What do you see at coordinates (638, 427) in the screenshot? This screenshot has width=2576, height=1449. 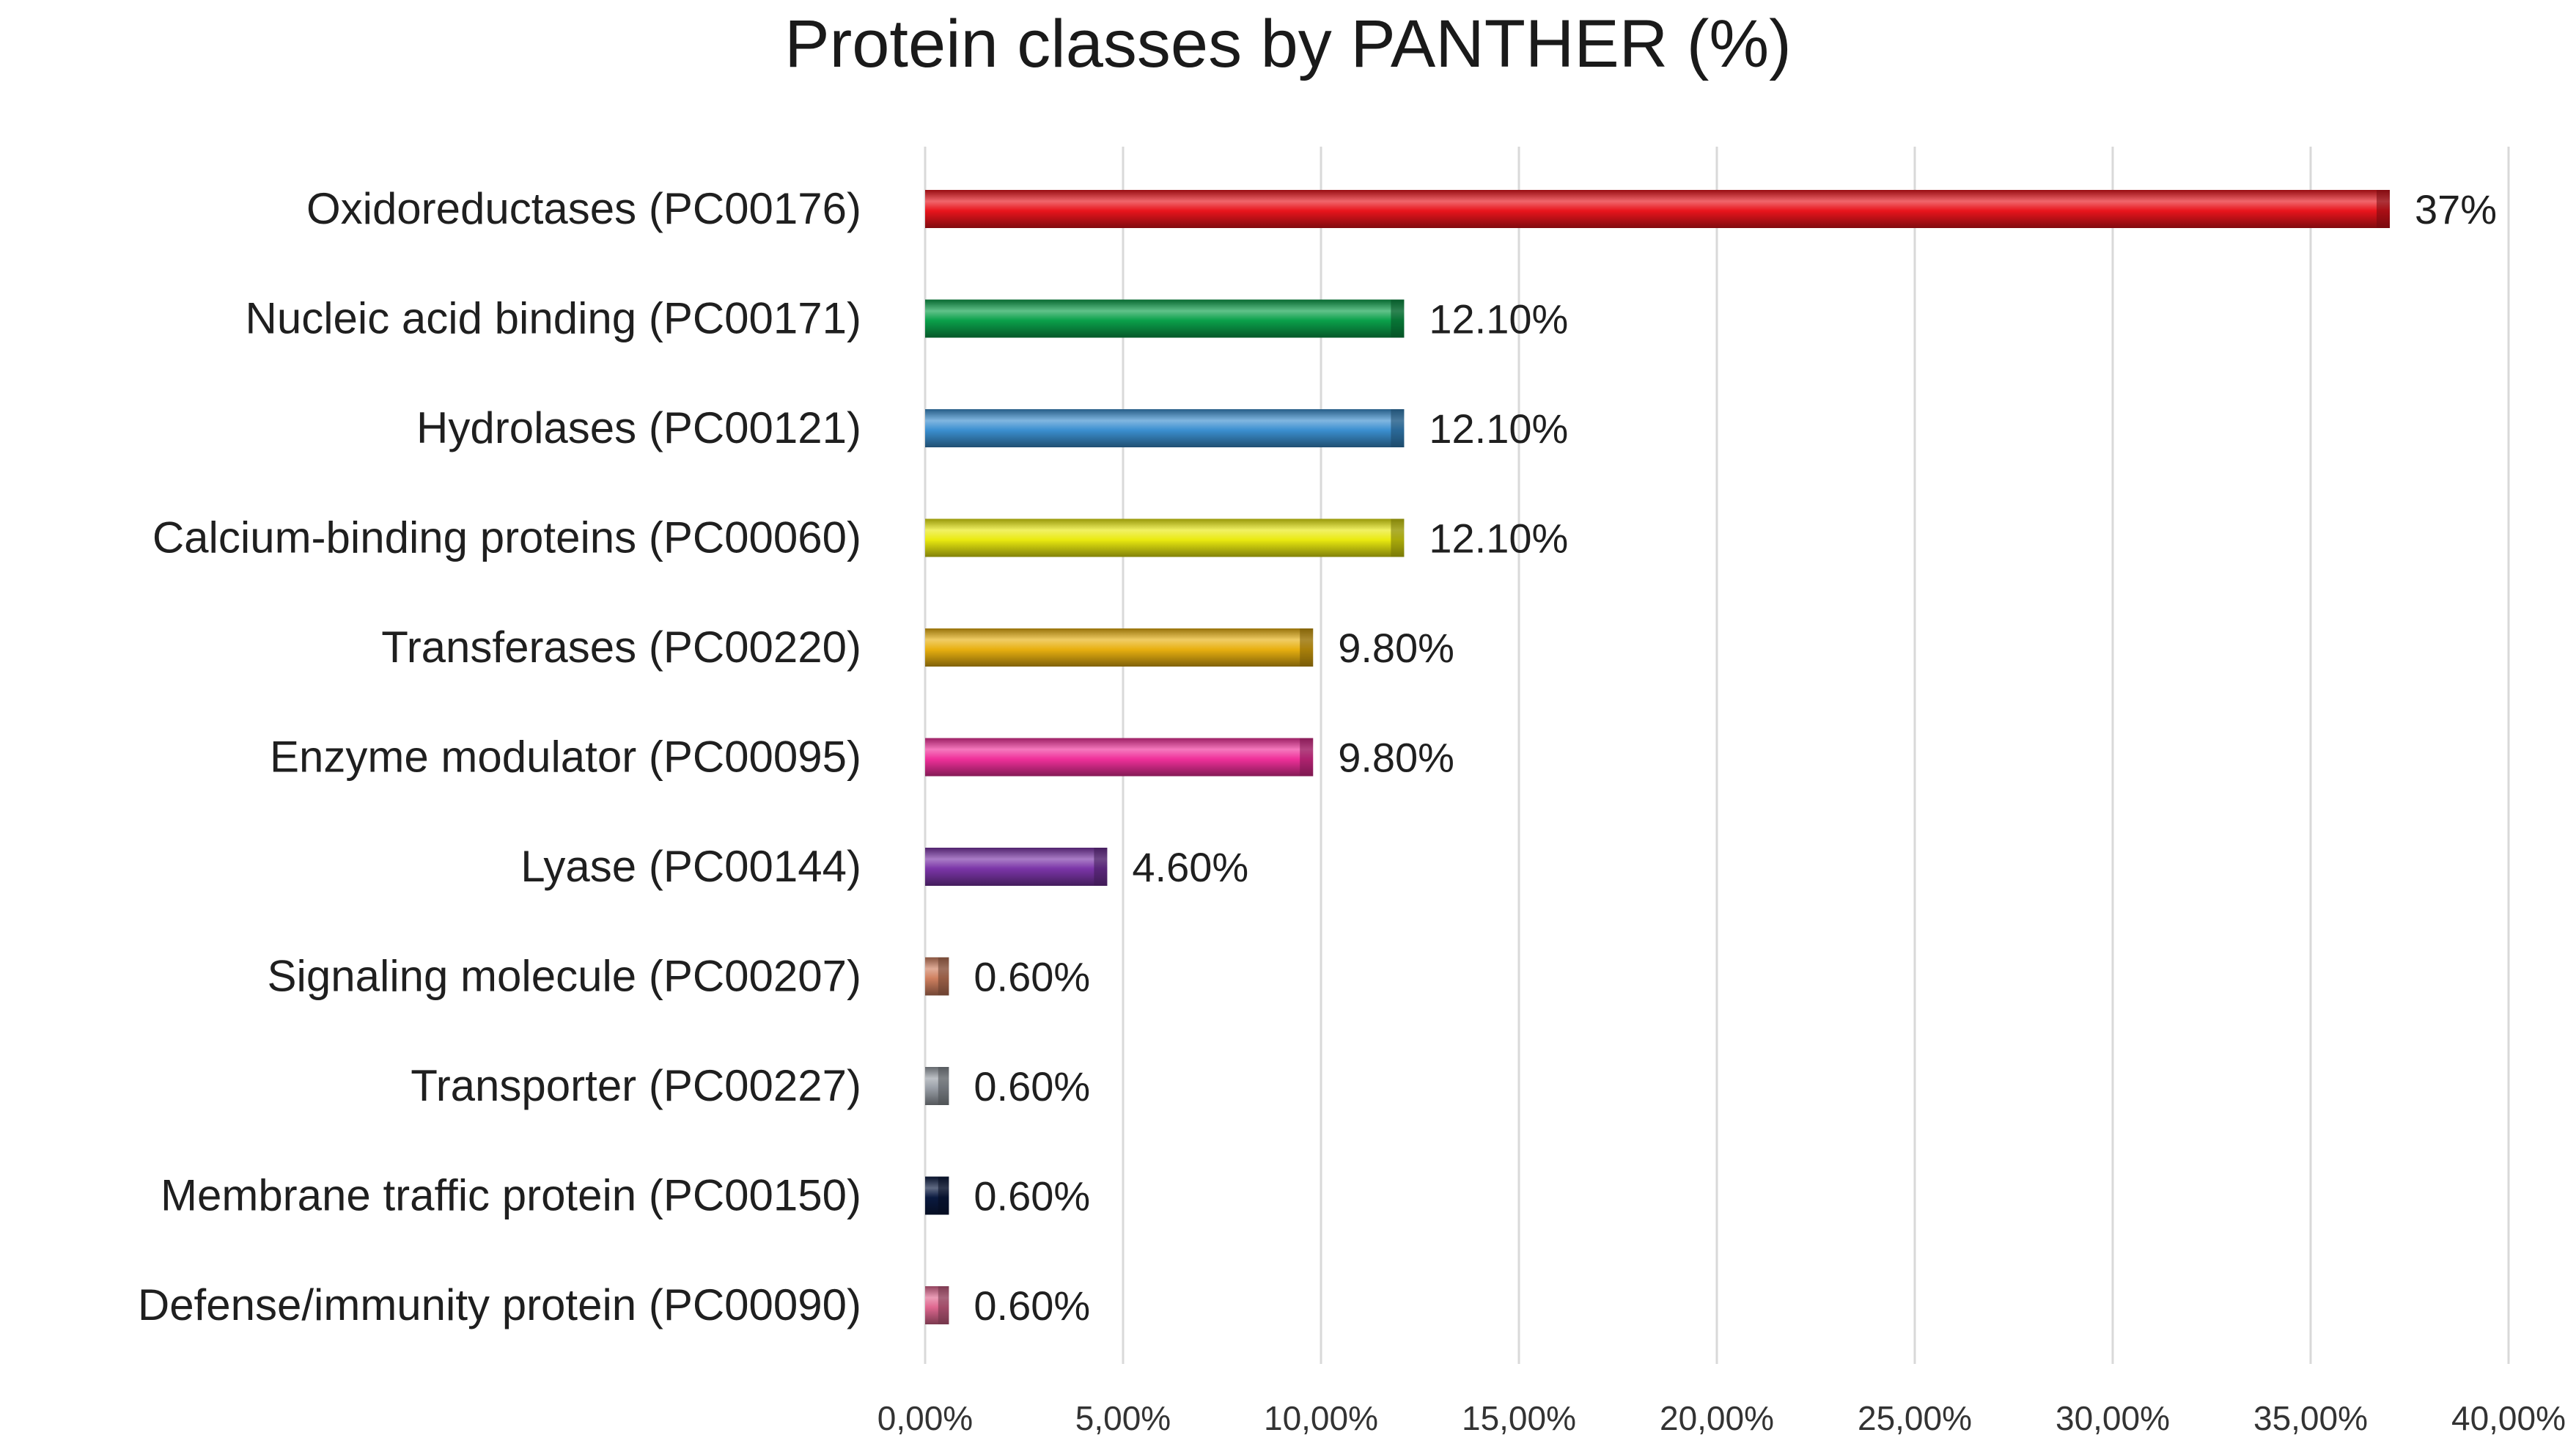 I see `category-label: Hydrolases (PC00121)` at bounding box center [638, 427].